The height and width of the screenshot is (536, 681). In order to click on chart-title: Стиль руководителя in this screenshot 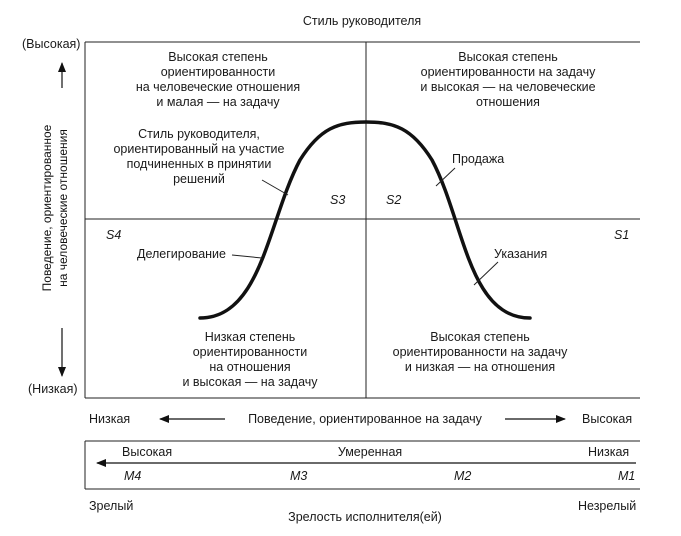, I will do `click(362, 21)`.